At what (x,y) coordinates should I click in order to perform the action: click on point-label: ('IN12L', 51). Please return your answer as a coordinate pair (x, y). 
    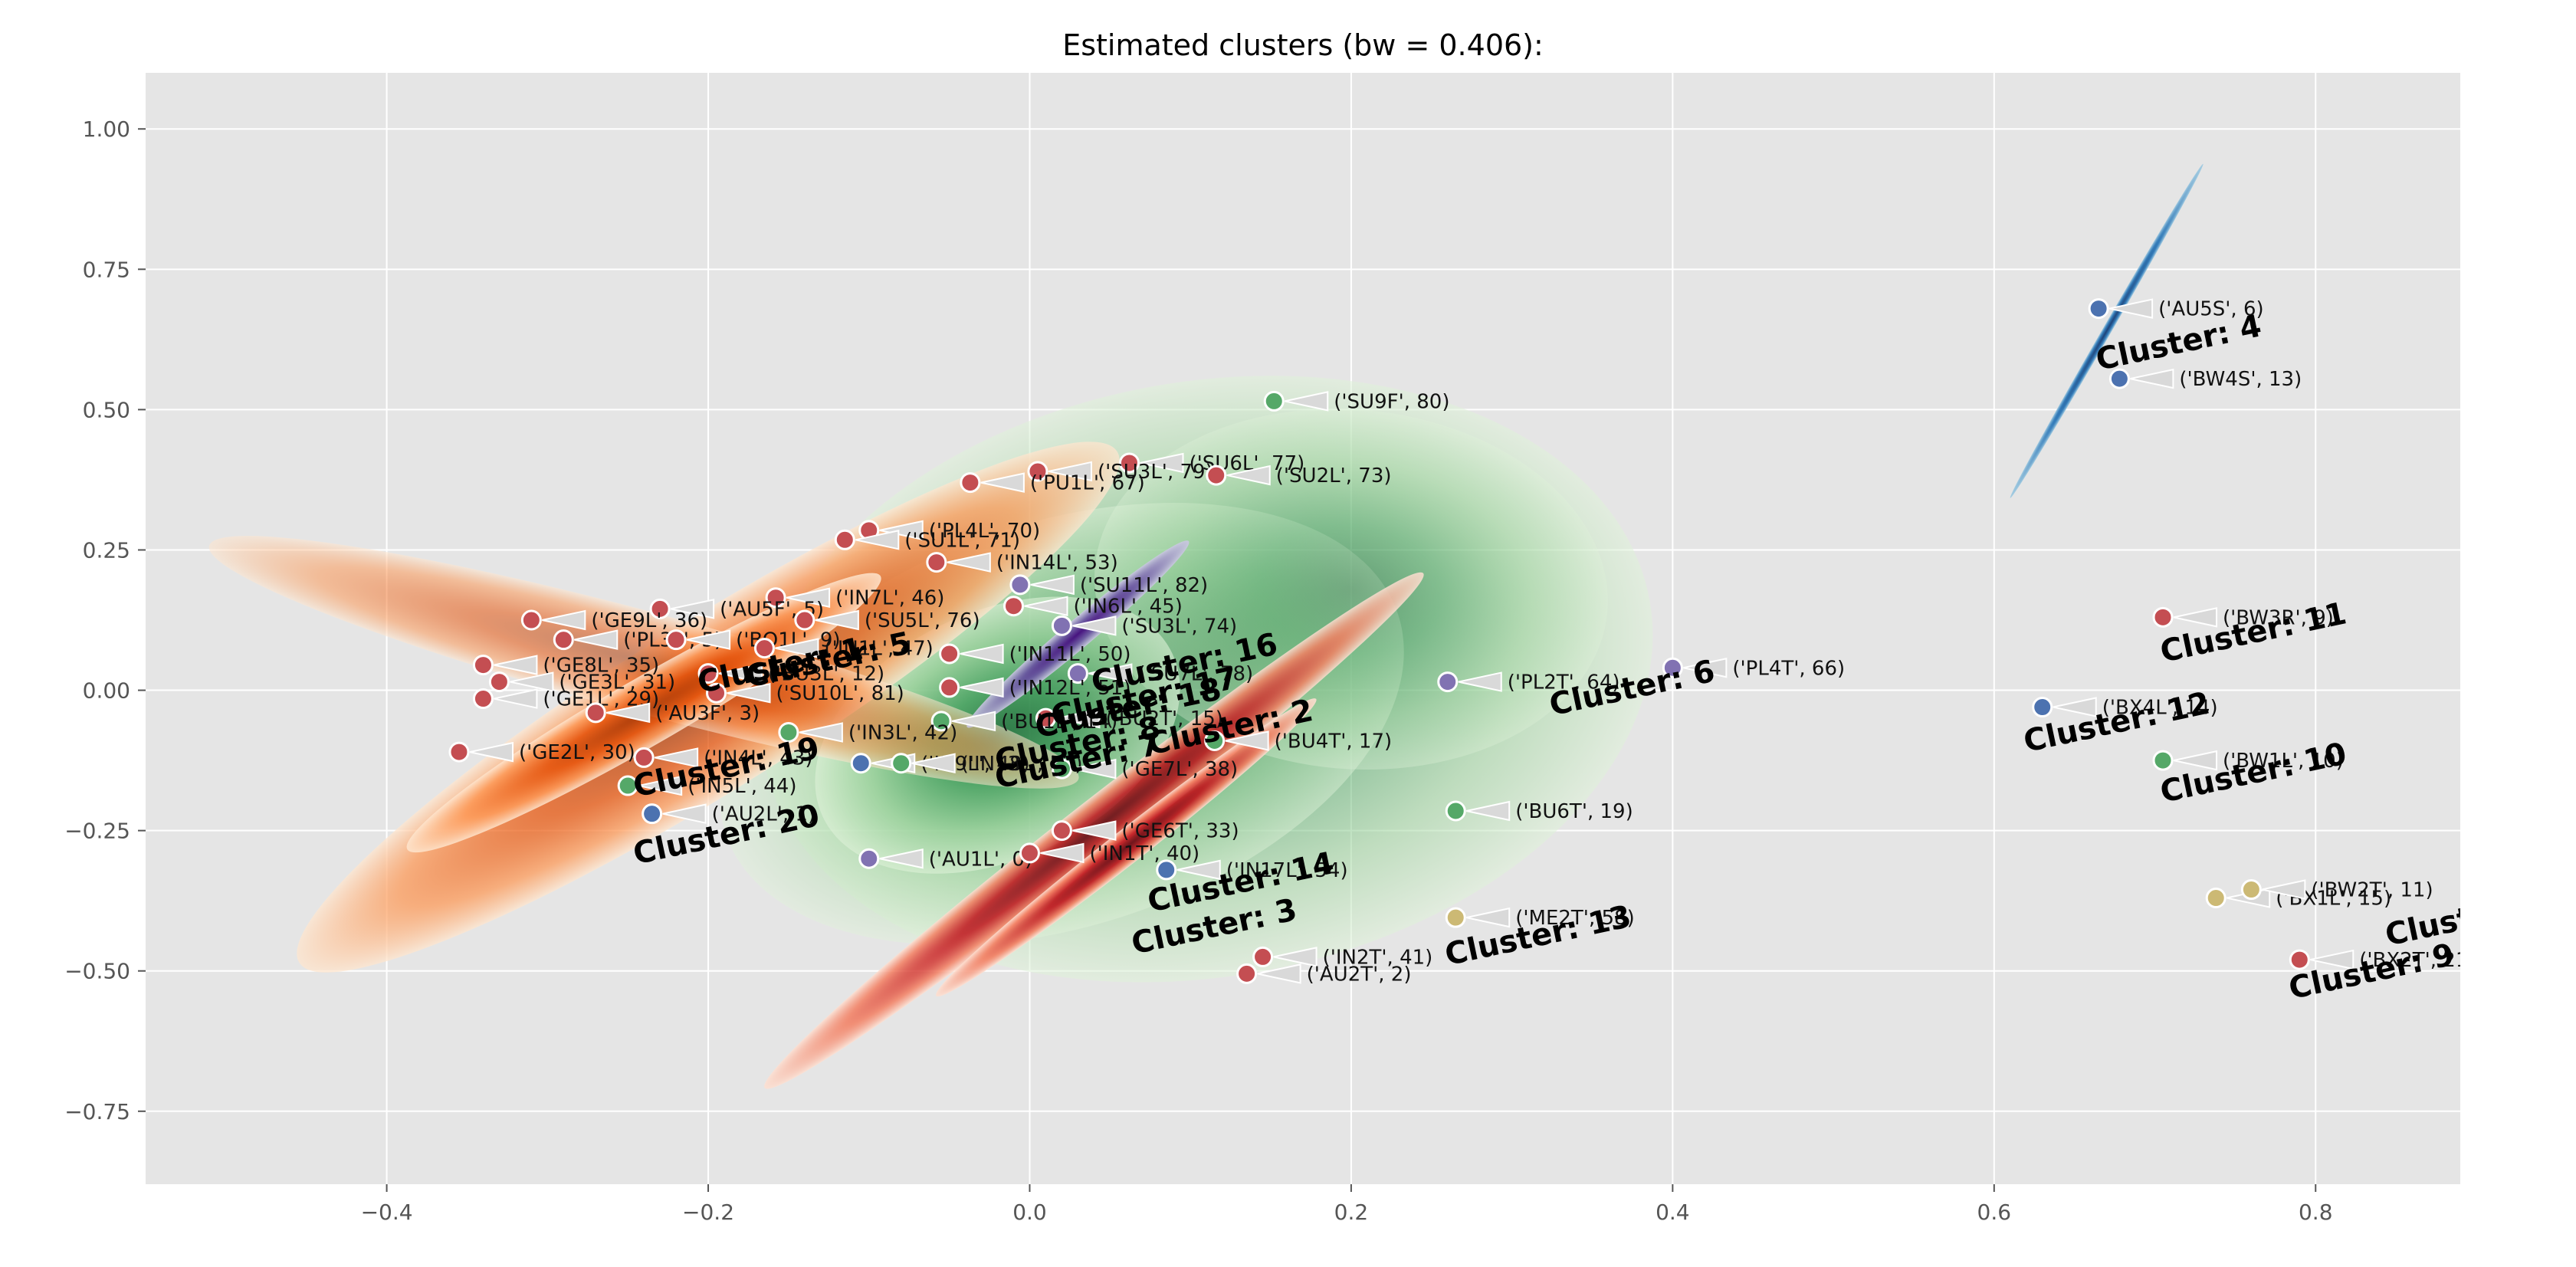
    Looking at the image, I should click on (1070, 688).